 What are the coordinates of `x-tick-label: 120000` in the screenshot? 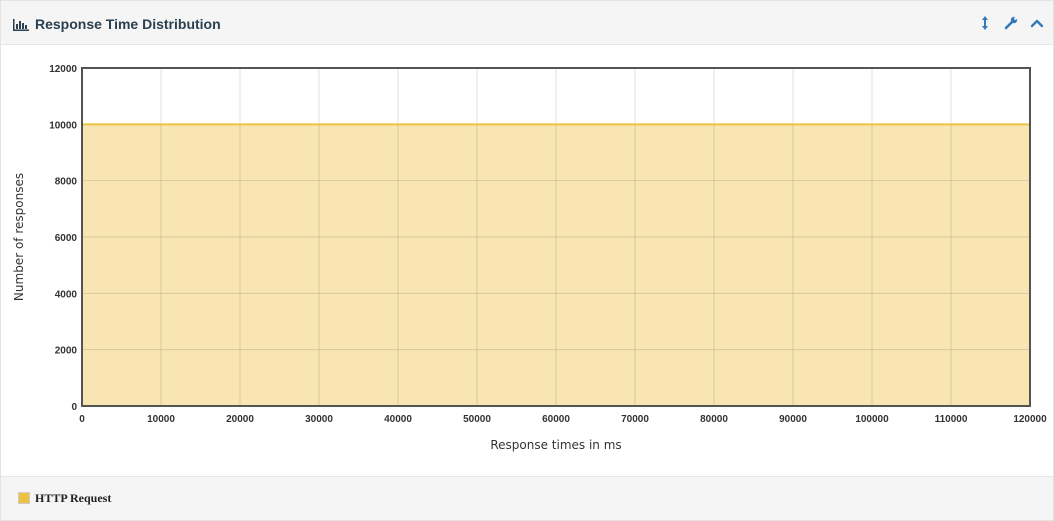 It's located at (1030, 419).